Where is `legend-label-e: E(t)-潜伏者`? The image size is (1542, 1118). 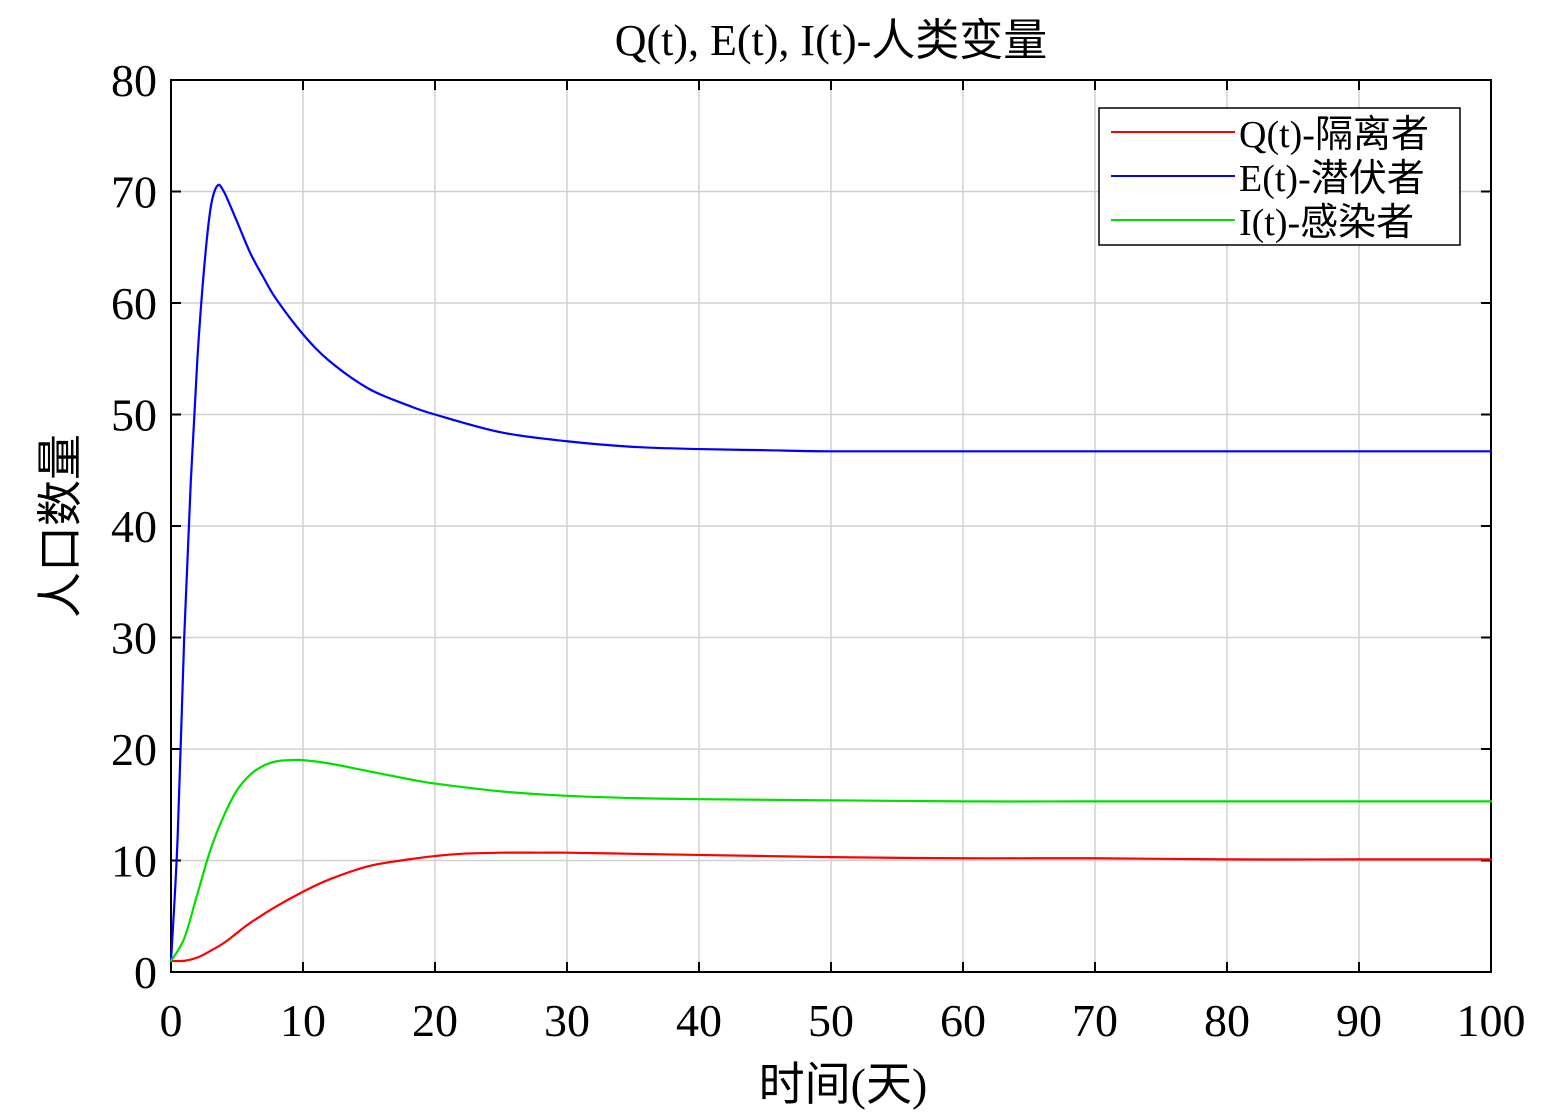
legend-label-e: E(t)-潜伏者 is located at coordinates (1332, 179).